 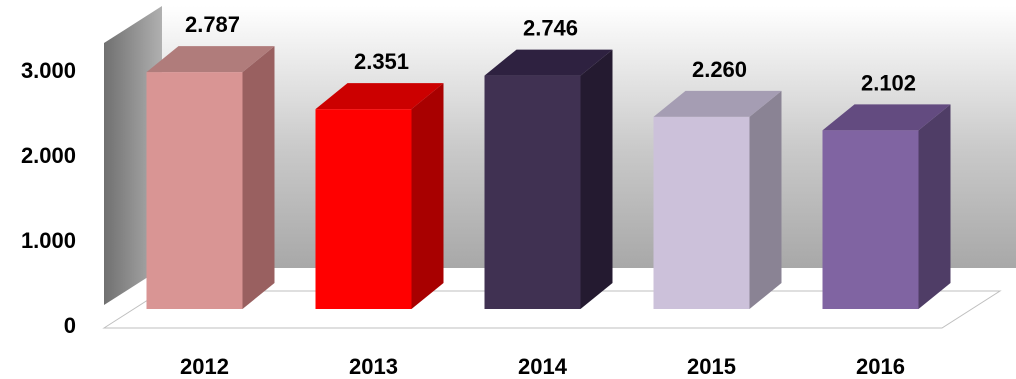 I want to click on y-tick-label: 1.000, so click(x=48, y=240).